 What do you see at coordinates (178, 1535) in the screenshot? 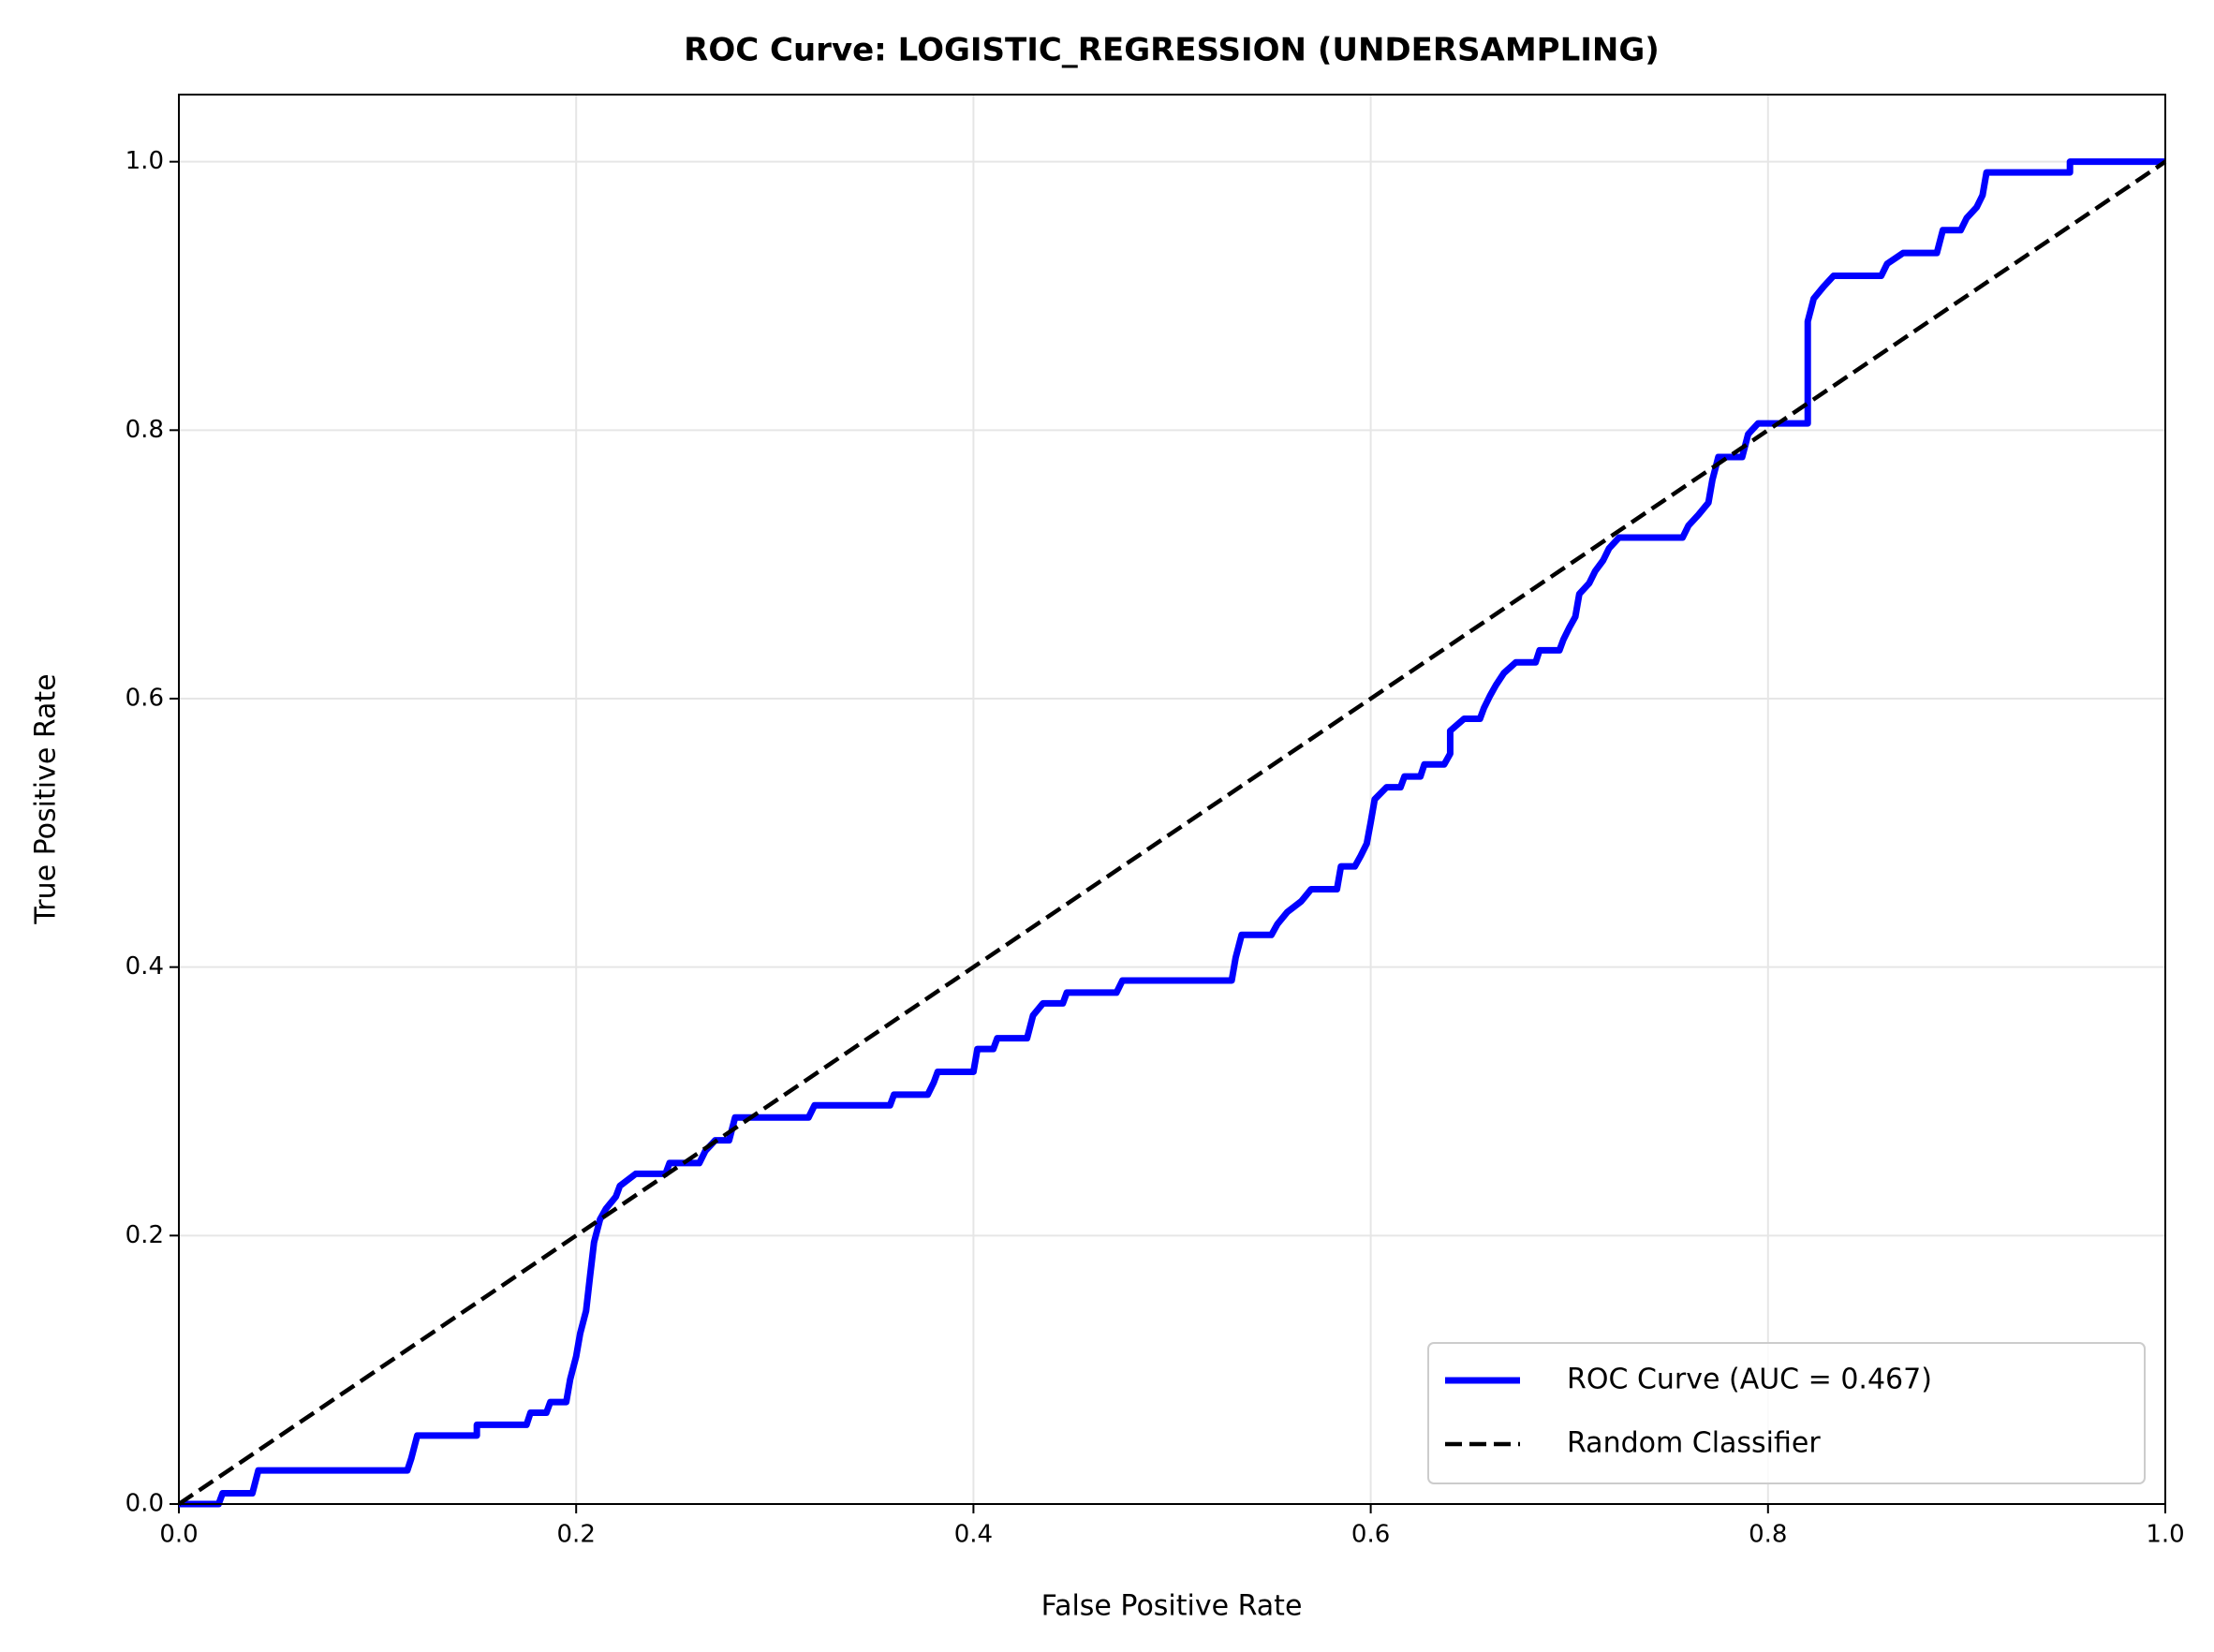
I see `x-tick-label: 0.0` at bounding box center [178, 1535].